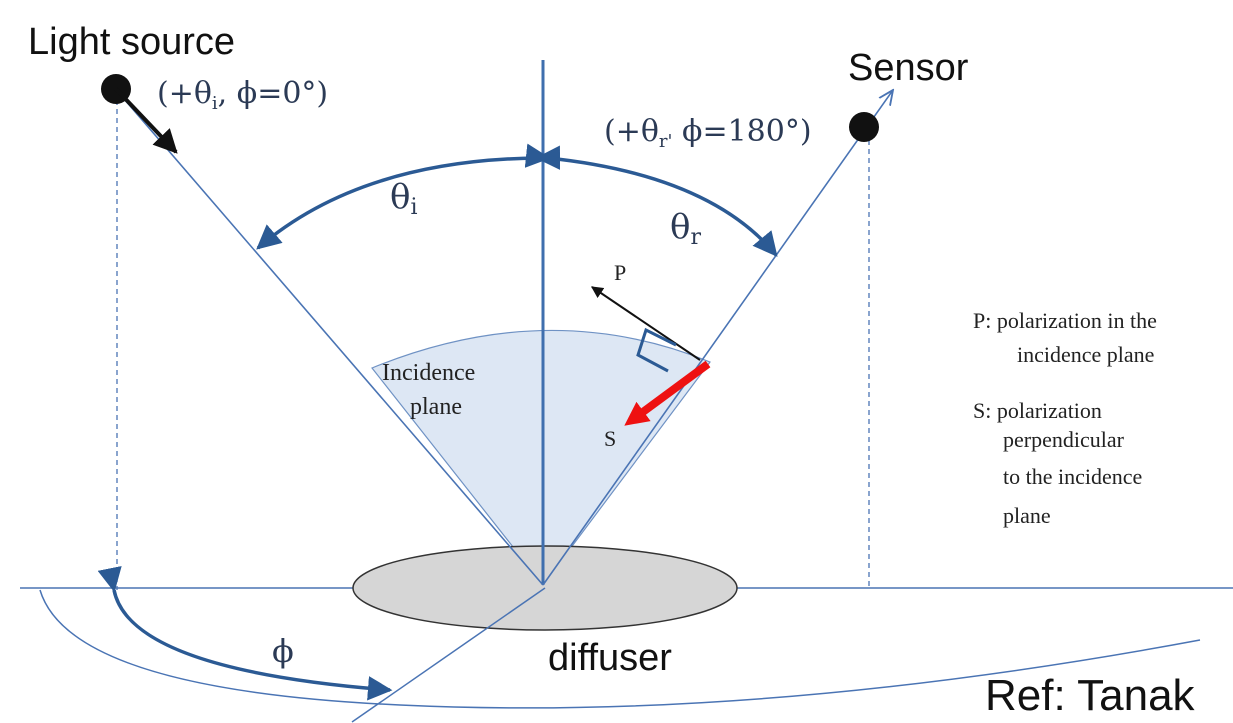 The width and height of the screenshot is (1233, 723). Describe the element at coordinates (651, 200) in the screenshot. I see `theta-r-arc` at that location.